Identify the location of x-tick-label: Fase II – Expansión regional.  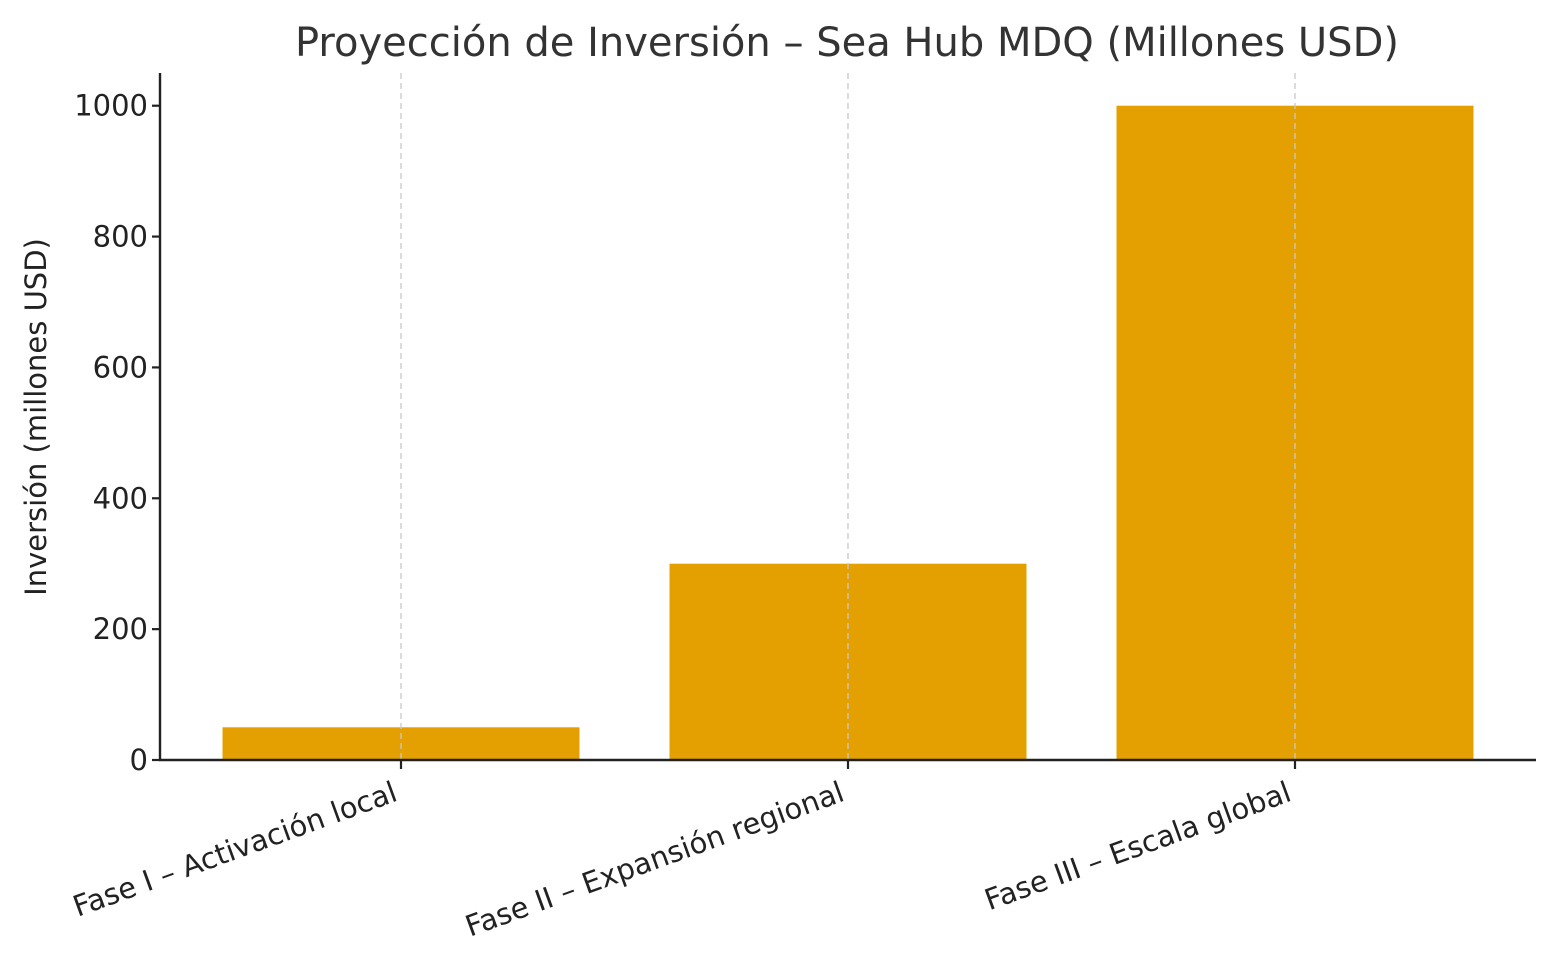
(655, 859).